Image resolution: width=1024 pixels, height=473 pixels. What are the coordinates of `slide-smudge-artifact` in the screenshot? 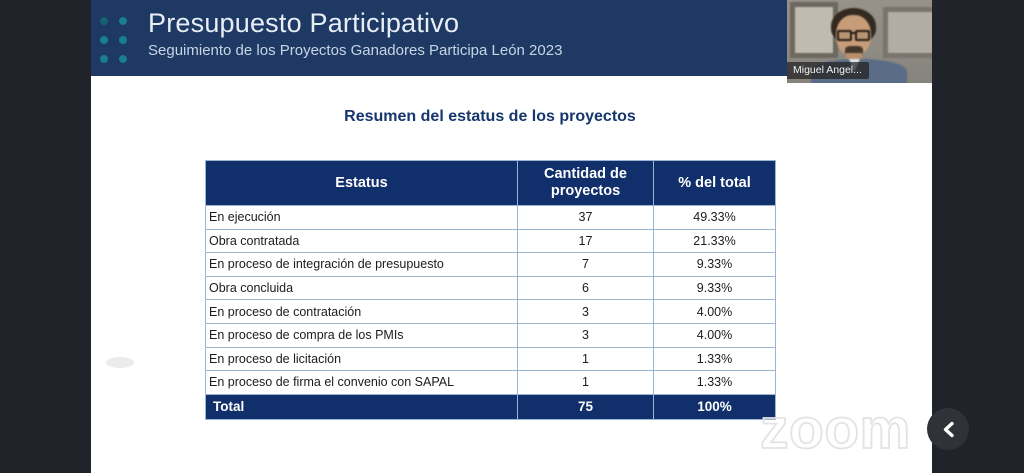 It's located at (120, 362).